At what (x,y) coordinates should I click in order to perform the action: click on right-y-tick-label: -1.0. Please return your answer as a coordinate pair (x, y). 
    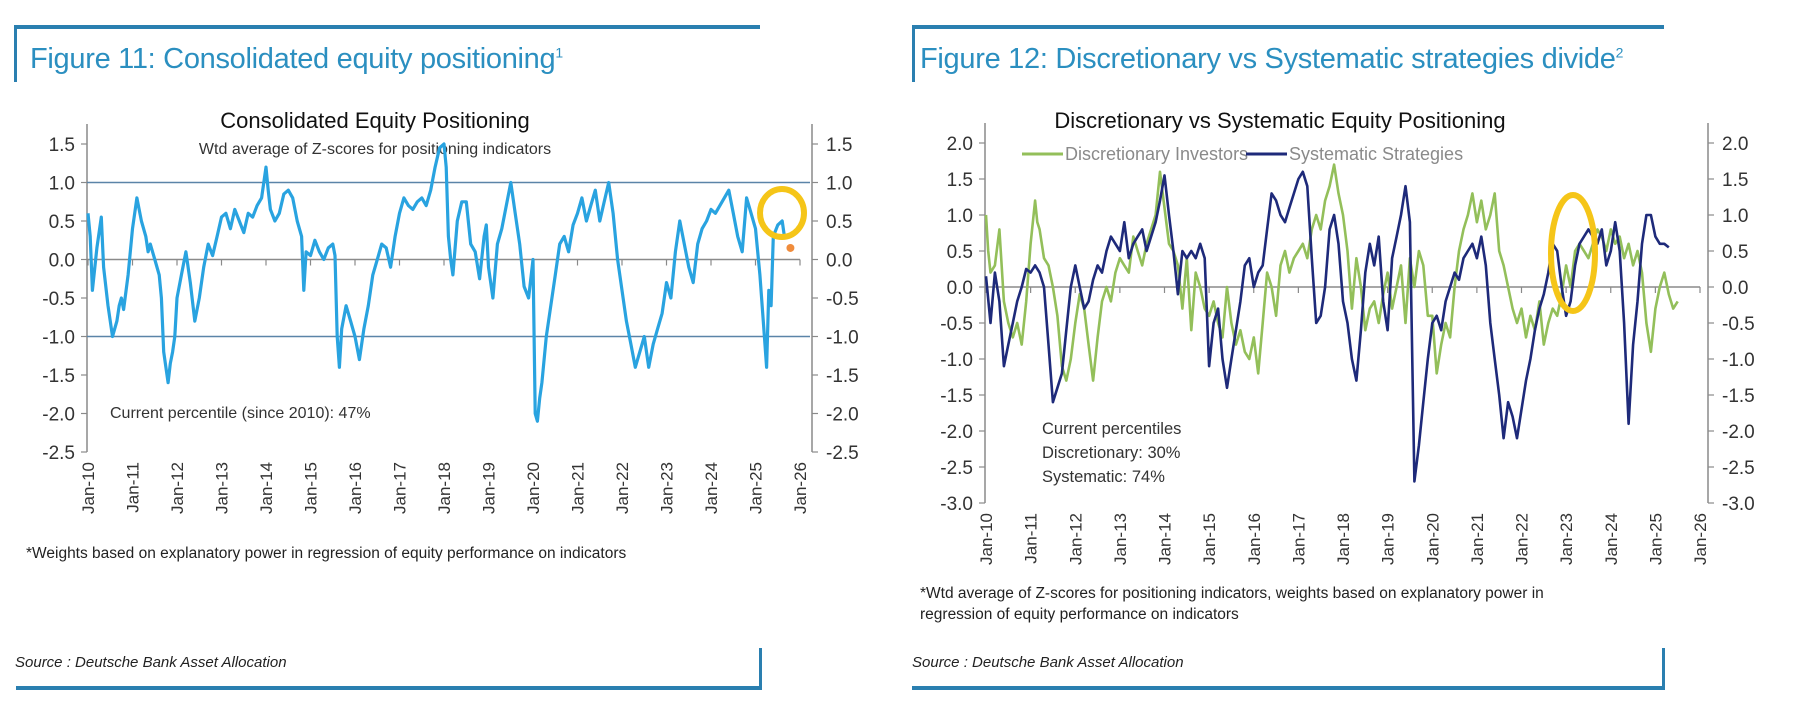
    Looking at the image, I should click on (1738, 360).